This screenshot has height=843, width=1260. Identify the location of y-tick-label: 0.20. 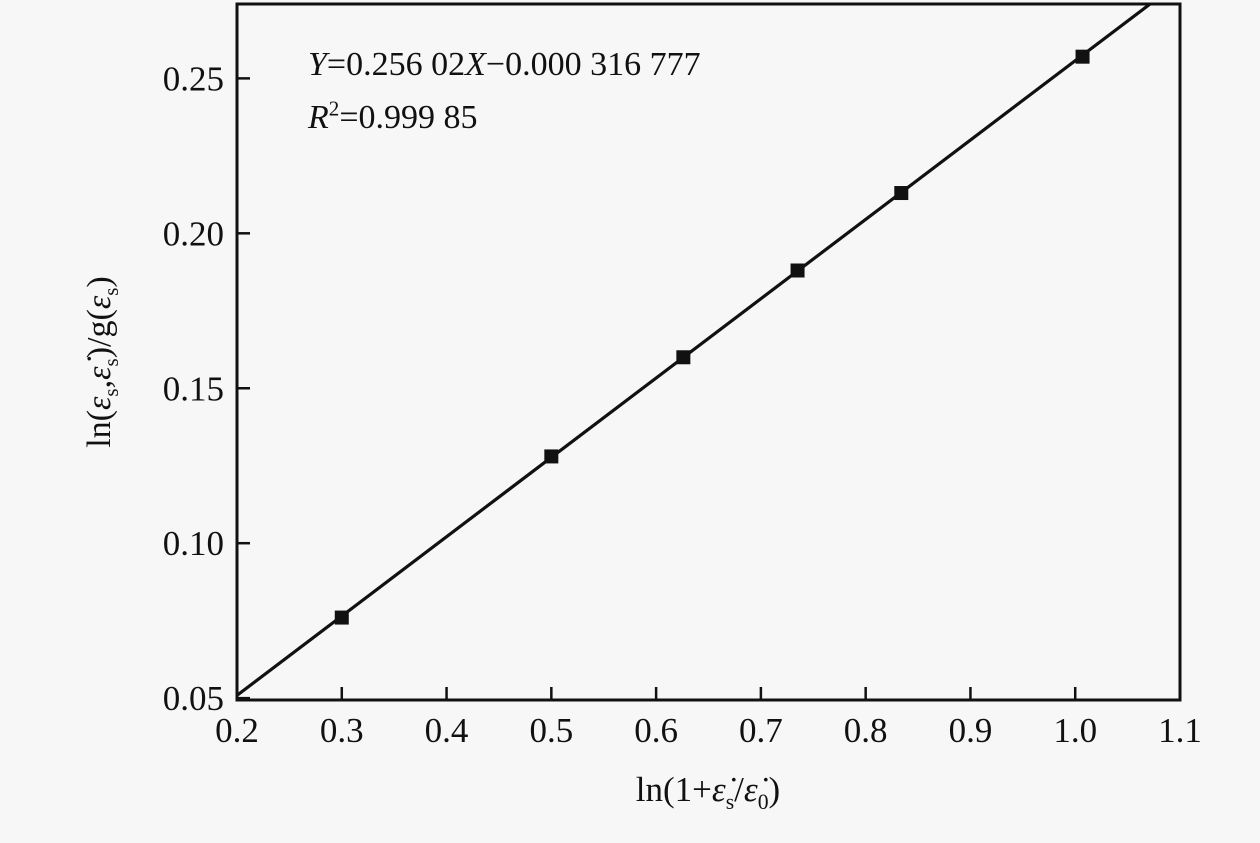
(193, 233).